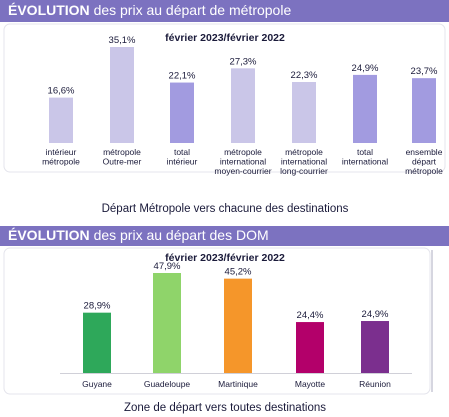 The height and width of the screenshot is (417, 449). I want to click on x-tick-label: Guadeloupe, so click(167, 384).